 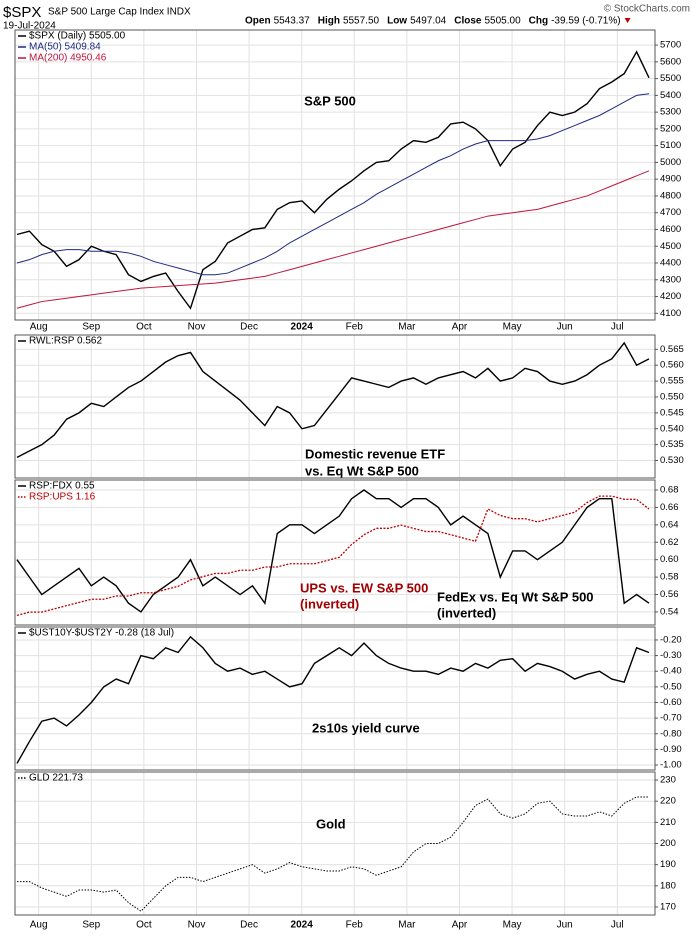 I want to click on y-tick-label: 0.555, so click(x=672, y=381).